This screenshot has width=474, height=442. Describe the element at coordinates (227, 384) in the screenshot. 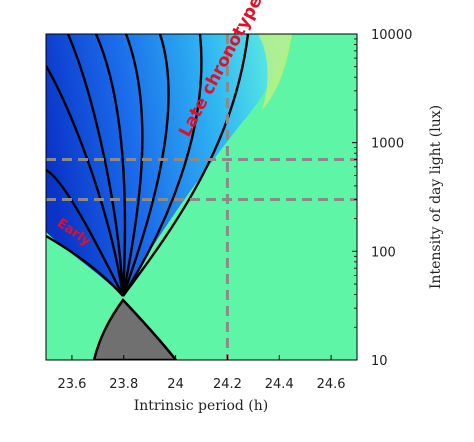

I see `x-tick-label: 24.2` at that location.